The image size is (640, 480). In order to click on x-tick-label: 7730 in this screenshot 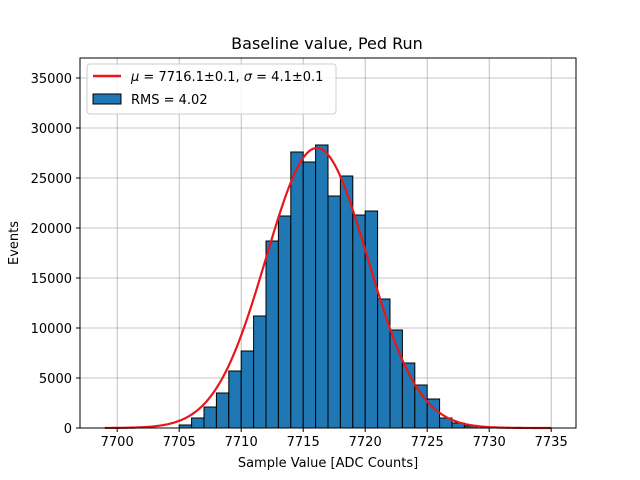, I will do `click(489, 442)`.